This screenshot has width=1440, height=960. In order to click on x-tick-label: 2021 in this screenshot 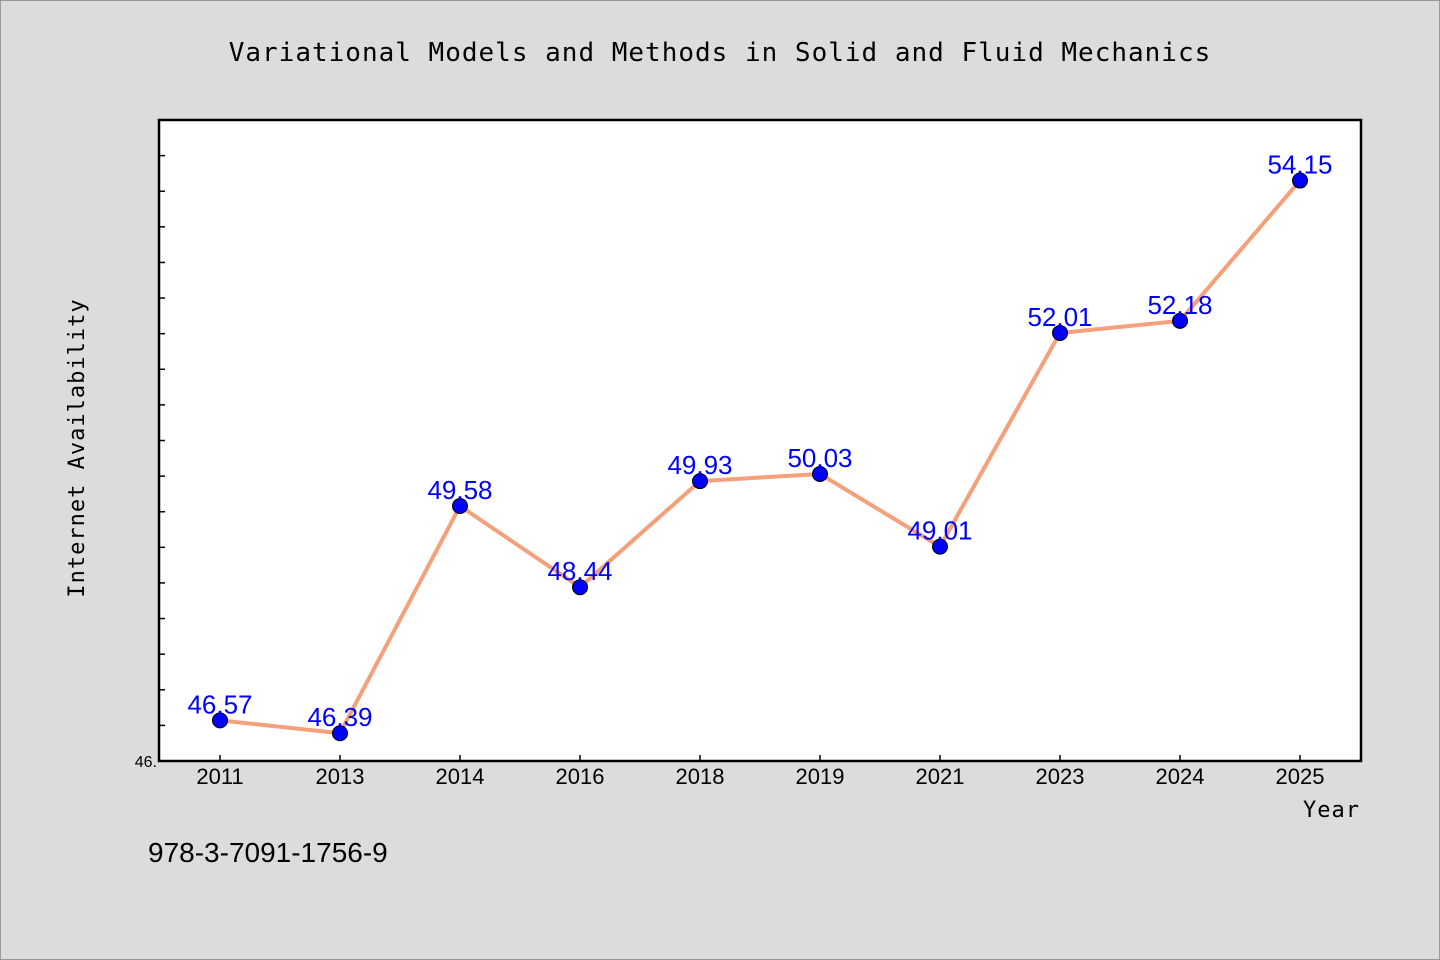, I will do `click(940, 776)`.